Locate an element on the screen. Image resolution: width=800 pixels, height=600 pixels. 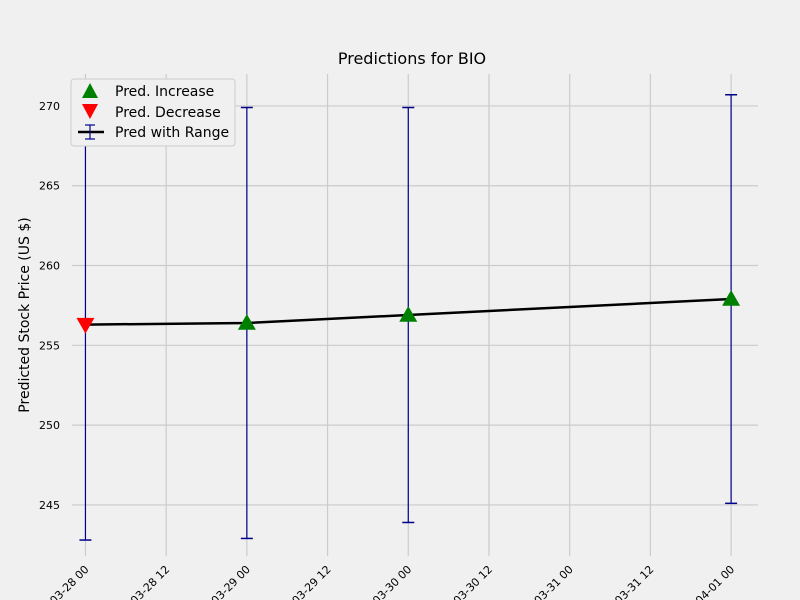
chart-title: Predictions for BIO is located at coordinates (412, 58).